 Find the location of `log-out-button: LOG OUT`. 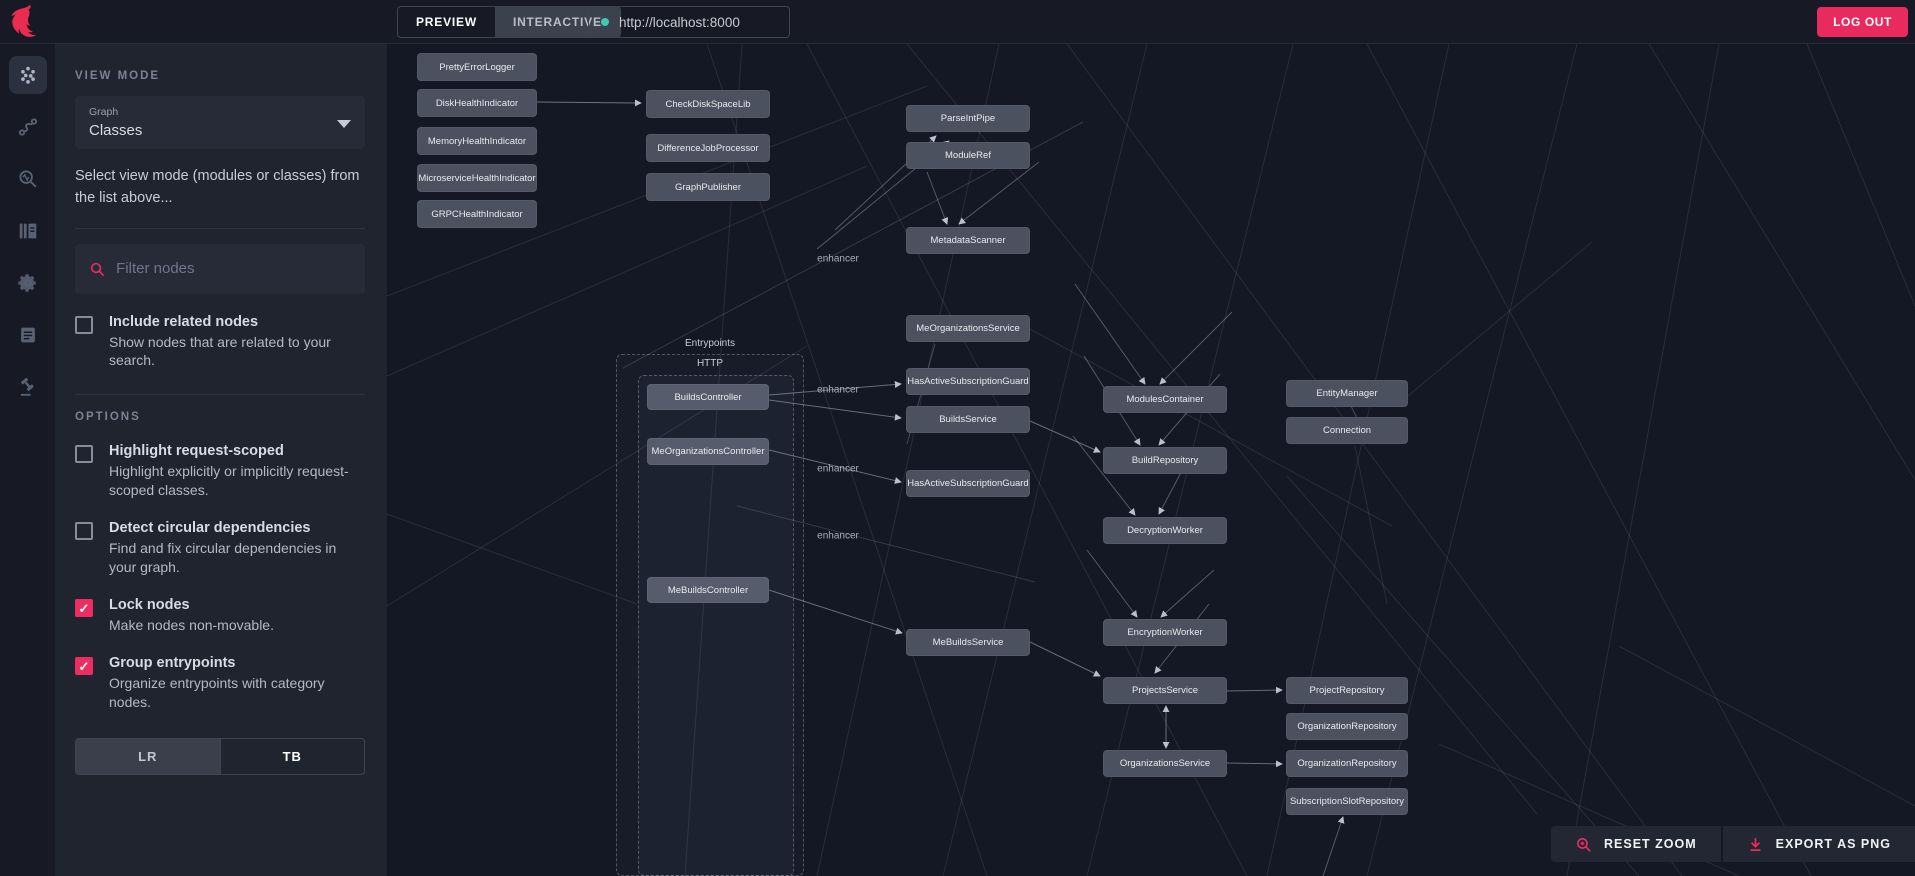

log-out-button: LOG OUT is located at coordinates (1862, 22).